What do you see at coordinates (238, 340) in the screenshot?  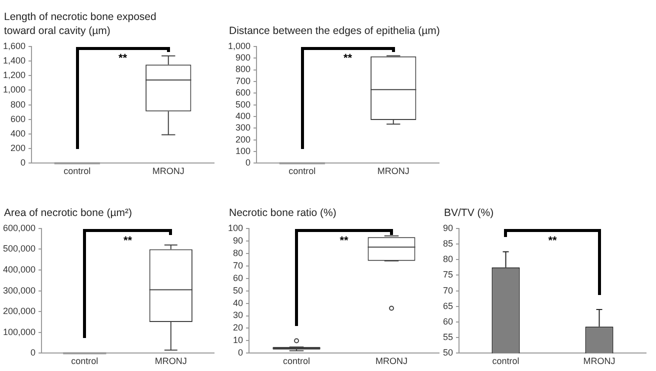 I see `y-tick-label: 10` at bounding box center [238, 340].